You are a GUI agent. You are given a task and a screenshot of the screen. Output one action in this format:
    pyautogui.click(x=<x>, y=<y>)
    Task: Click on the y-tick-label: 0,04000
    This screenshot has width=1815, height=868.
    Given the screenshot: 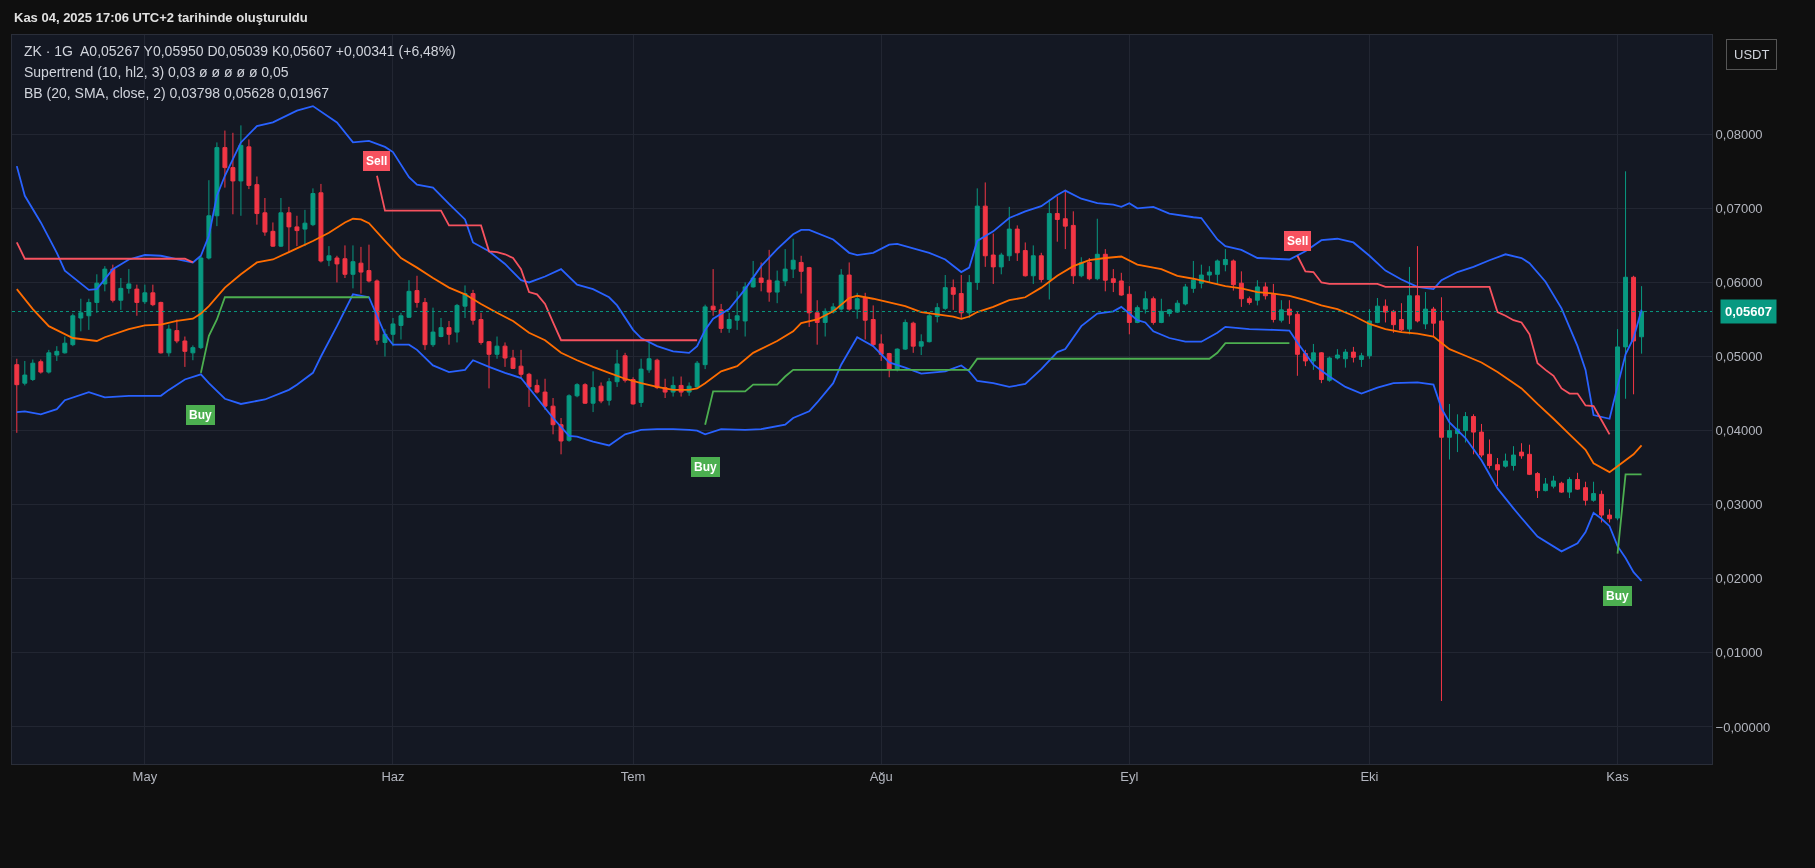 What is the action you would take?
    pyautogui.click(x=1739, y=431)
    